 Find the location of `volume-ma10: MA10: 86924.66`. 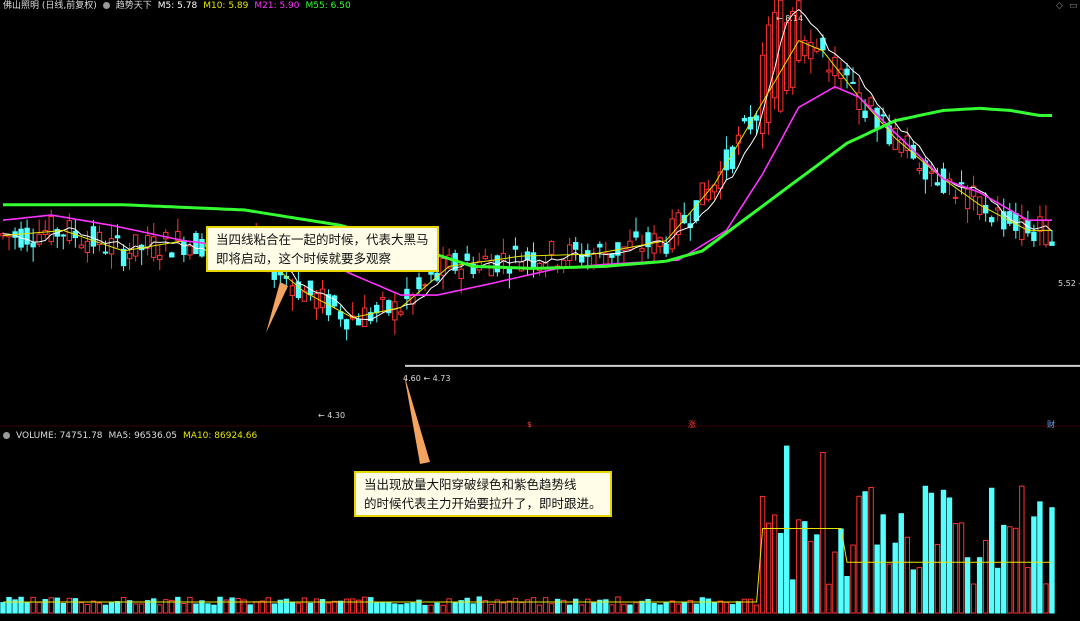

volume-ma10: MA10: 86924.66 is located at coordinates (220, 436).